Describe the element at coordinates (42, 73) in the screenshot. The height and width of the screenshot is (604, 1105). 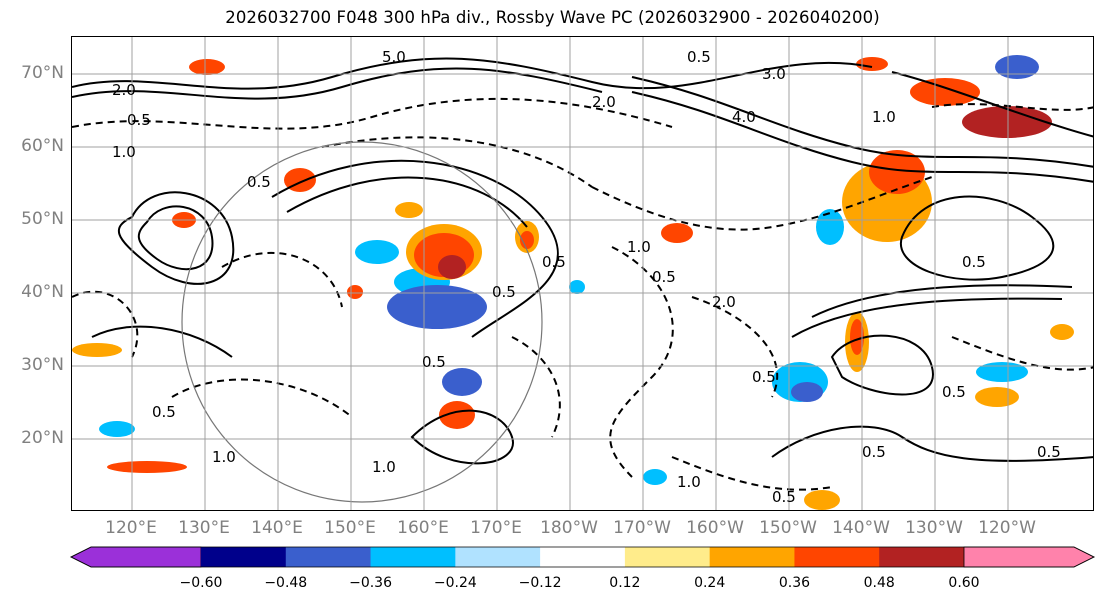
I see `latitude-label: 70°N` at that location.